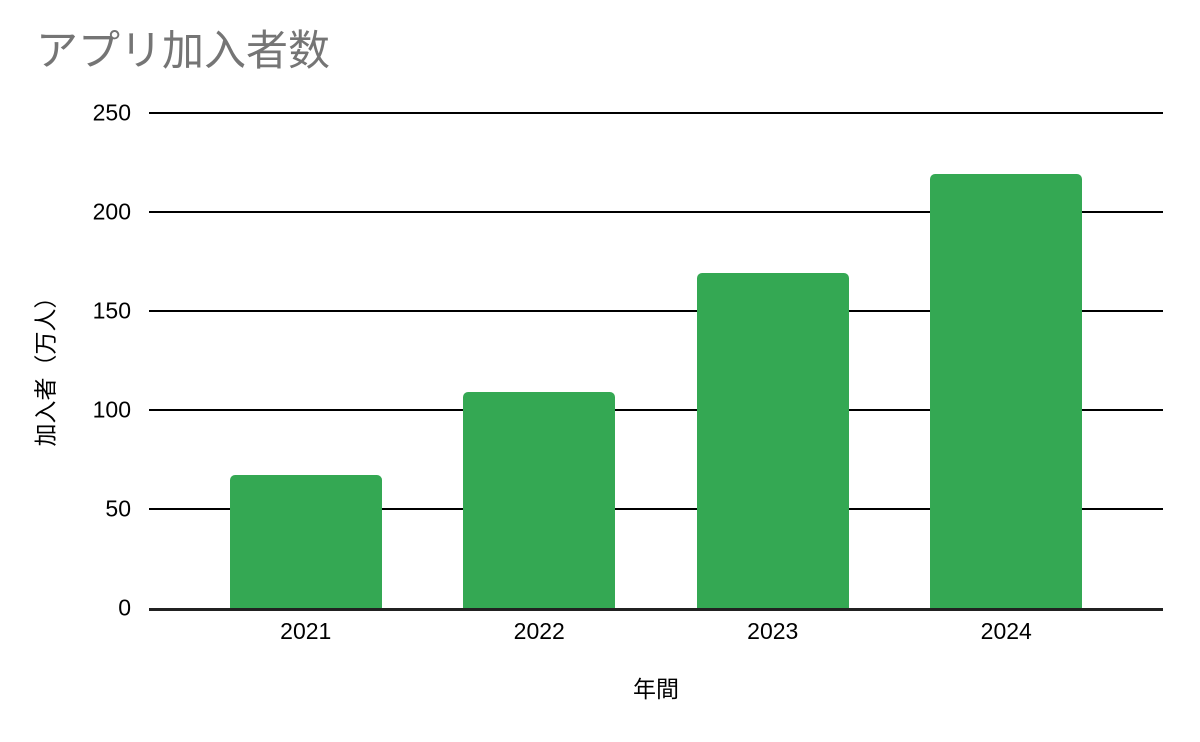 The width and height of the screenshot is (1200, 742). What do you see at coordinates (773, 631) in the screenshot?
I see `x-tick-label: 2023` at bounding box center [773, 631].